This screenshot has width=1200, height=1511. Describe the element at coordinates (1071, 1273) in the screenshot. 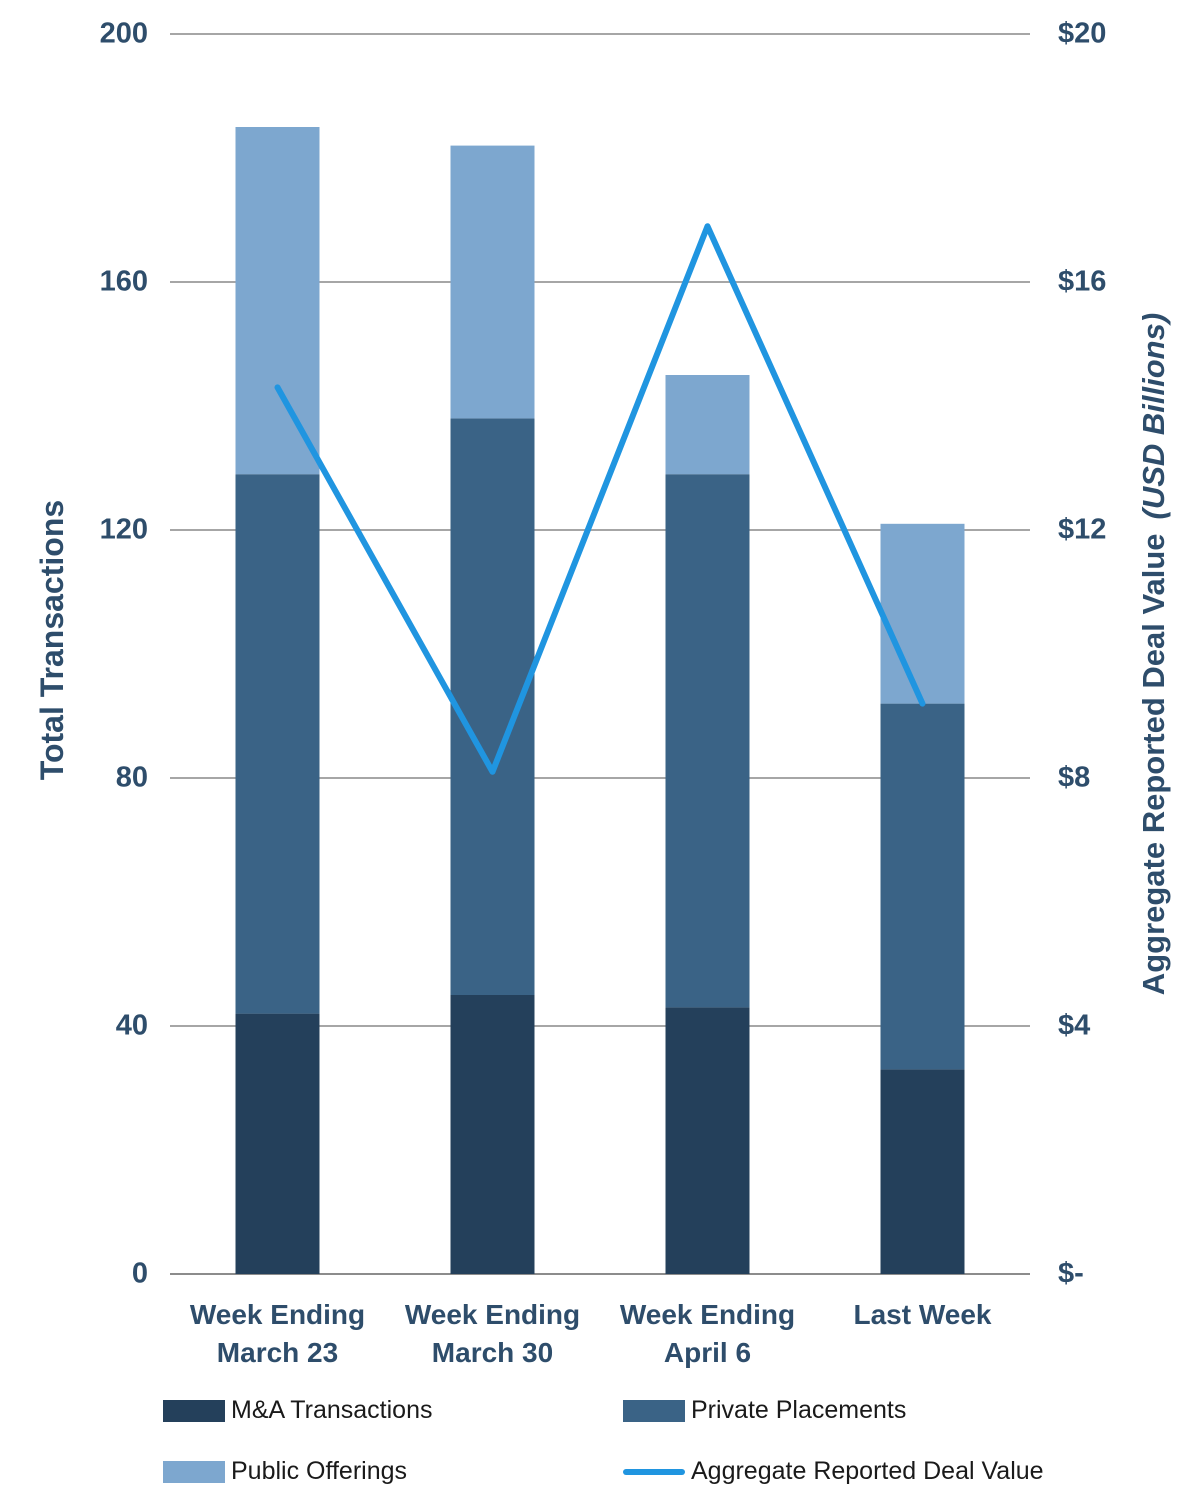

I see `right-axis-tick: $-` at that location.